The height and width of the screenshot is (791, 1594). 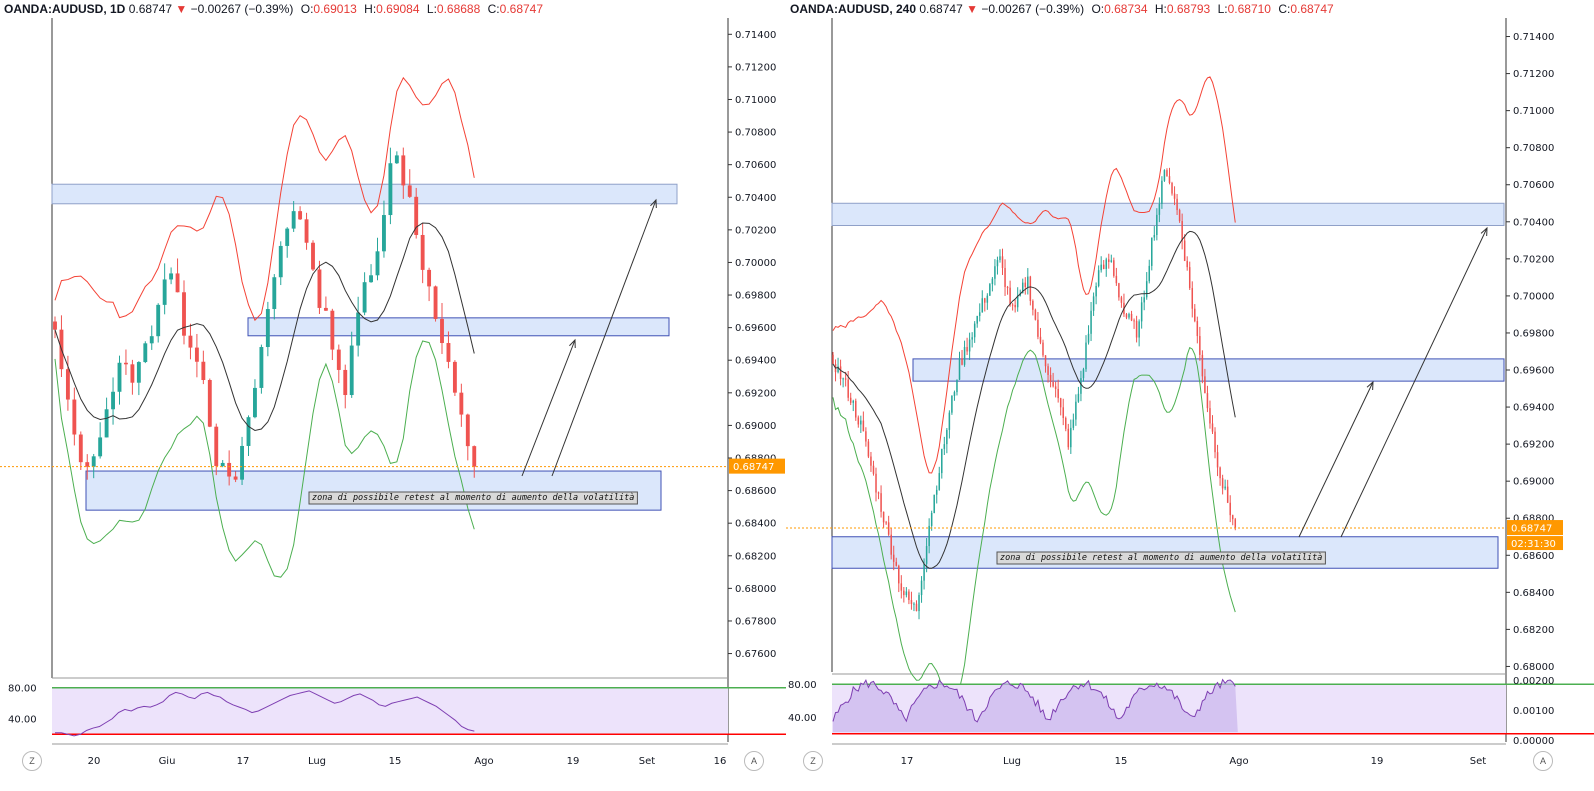 What do you see at coordinates (1312, 9) in the screenshot?
I see `close-value: 0.68747` at bounding box center [1312, 9].